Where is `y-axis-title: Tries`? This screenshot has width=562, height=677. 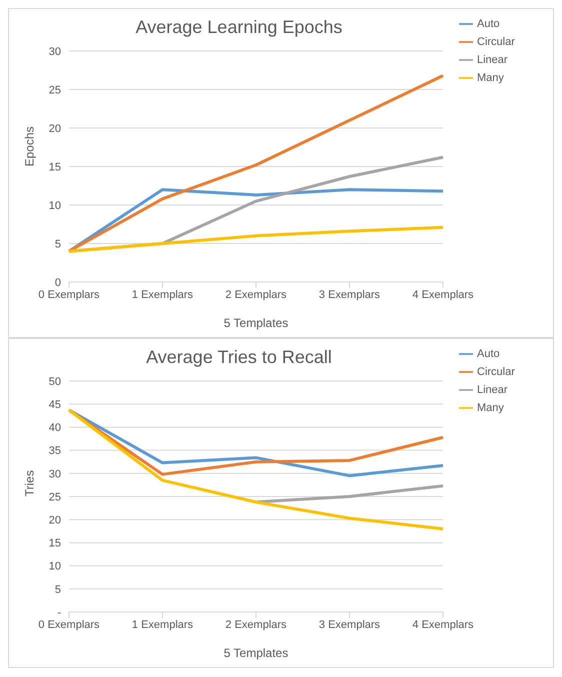 y-axis-title: Tries is located at coordinates (29, 483).